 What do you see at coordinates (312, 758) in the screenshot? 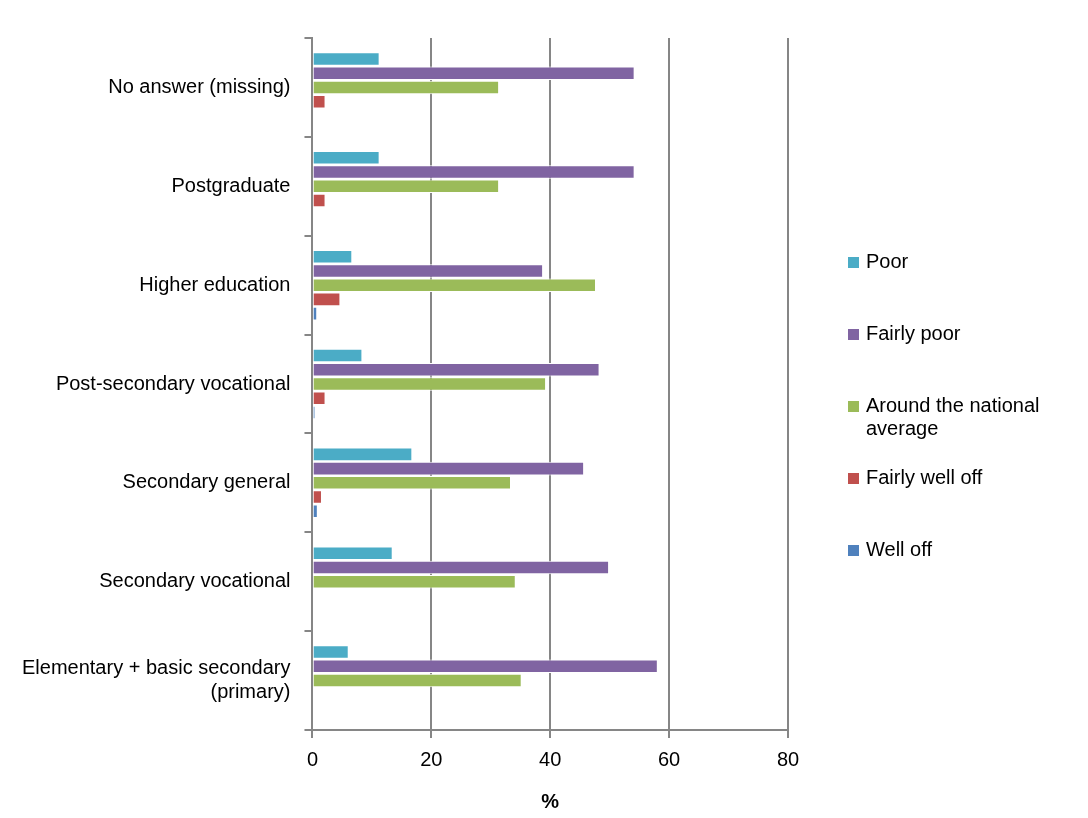
I see `x-tick-label: 0` at bounding box center [312, 758].